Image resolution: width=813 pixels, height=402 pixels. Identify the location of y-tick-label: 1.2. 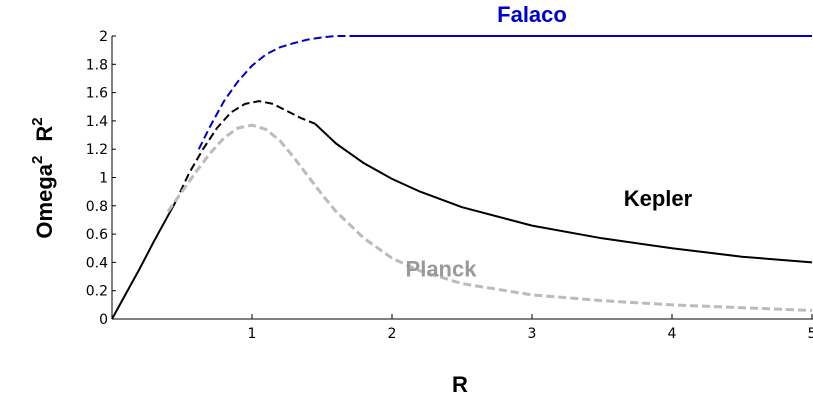
(97, 150).